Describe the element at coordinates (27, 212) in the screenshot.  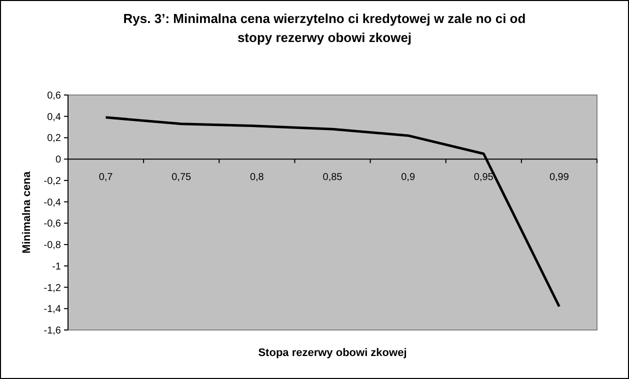
I see `y-axis-title: Minimalna cena` at that location.